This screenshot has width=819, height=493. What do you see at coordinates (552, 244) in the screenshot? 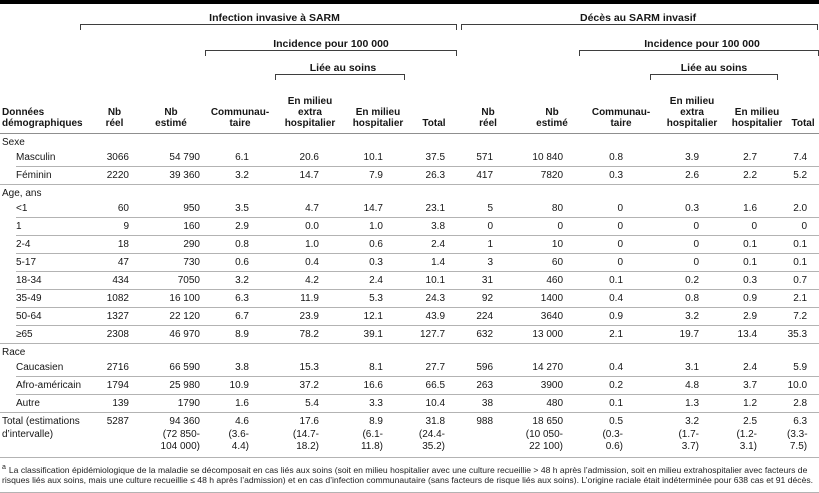
I see `data-cell: 10` at bounding box center [552, 244].